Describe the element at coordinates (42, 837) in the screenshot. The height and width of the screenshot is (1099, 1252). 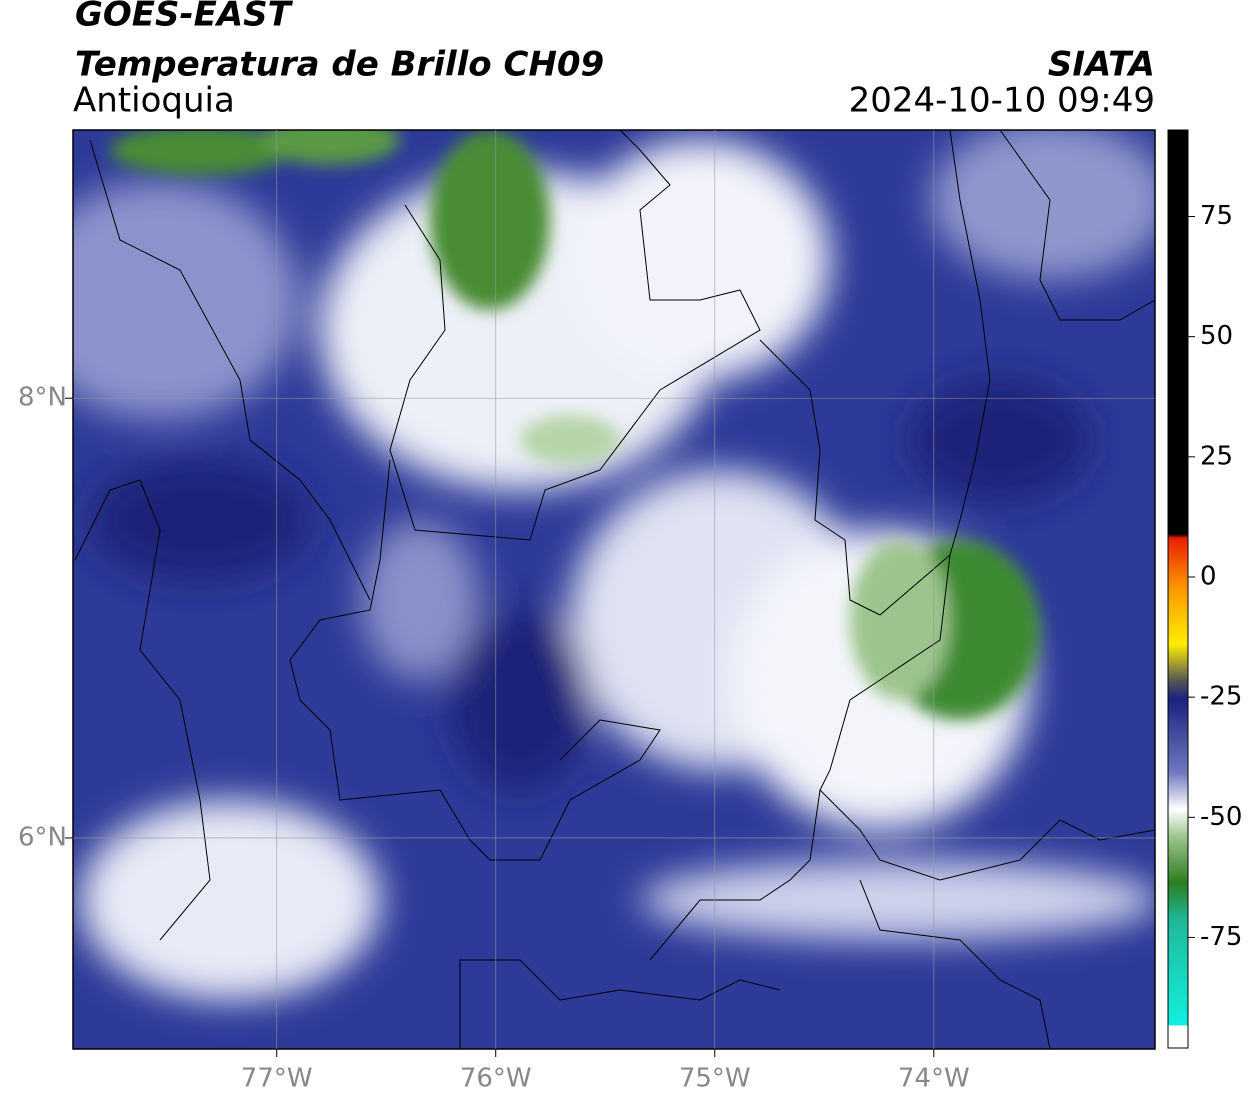
I see `y-tick-label: 6°N` at that location.